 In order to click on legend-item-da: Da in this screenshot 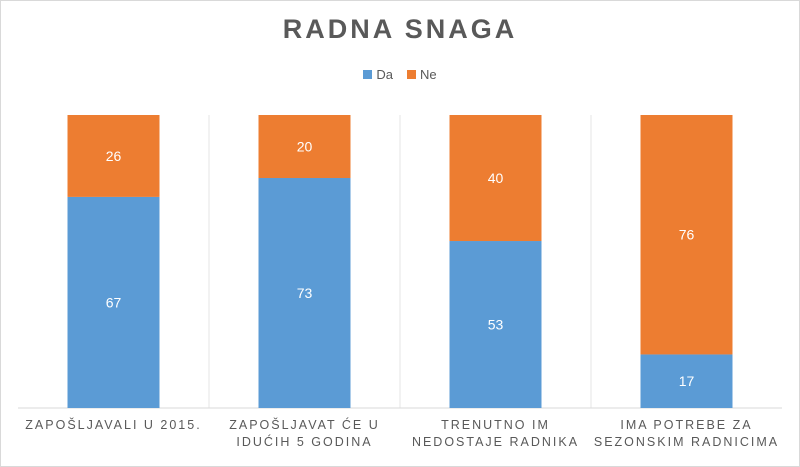, I will do `click(378, 74)`.